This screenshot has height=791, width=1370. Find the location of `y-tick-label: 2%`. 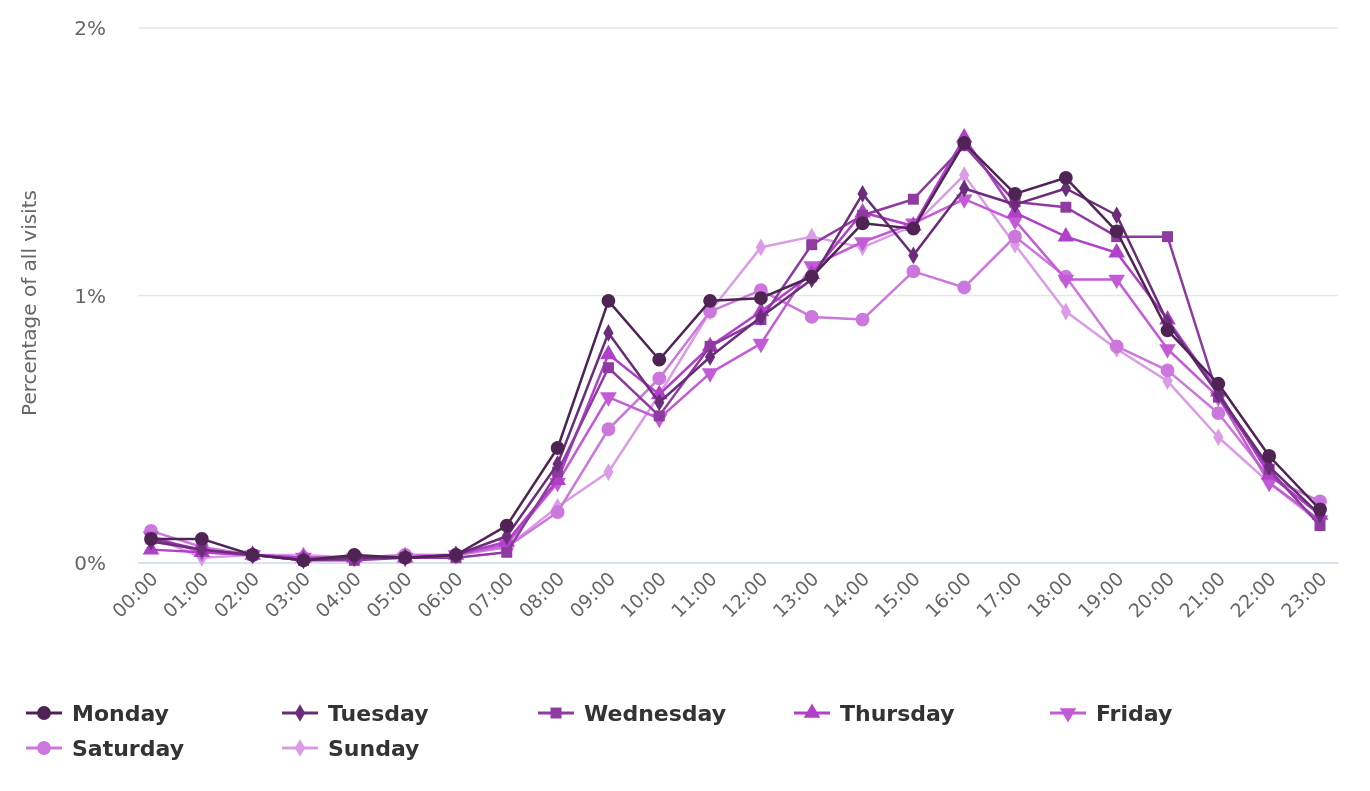

y-tick-label: 2% is located at coordinates (90, 28).